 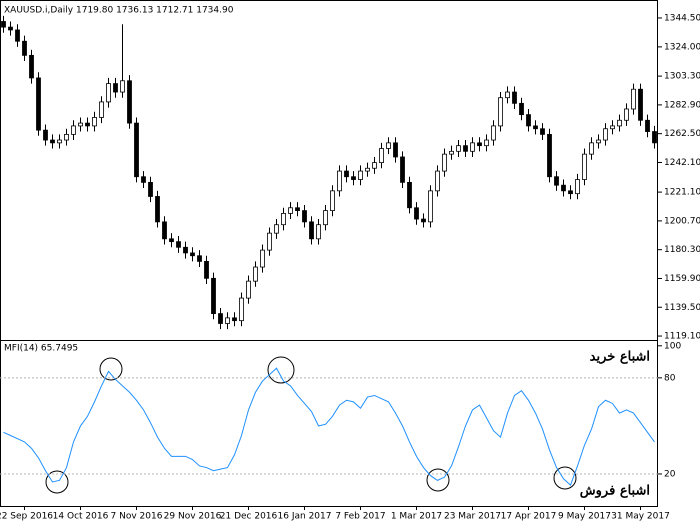 What do you see at coordinates (670, 474) in the screenshot?
I see `y-tick-label: 20` at bounding box center [670, 474].